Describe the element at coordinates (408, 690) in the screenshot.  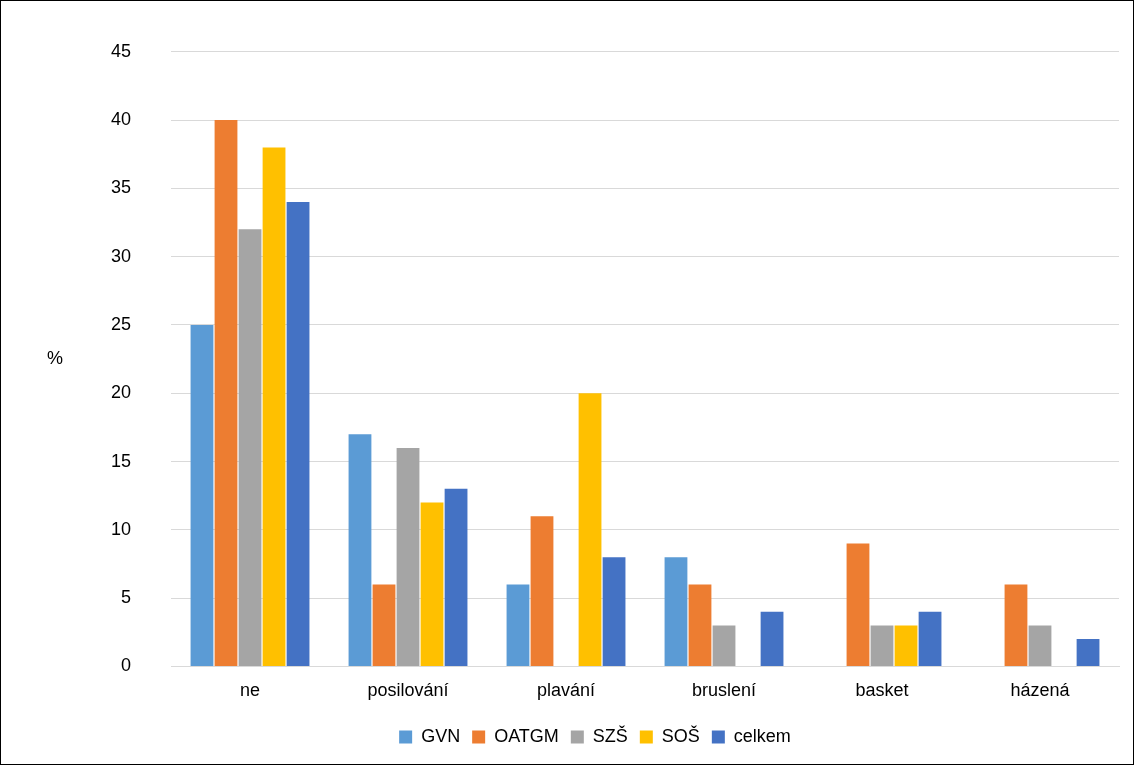
I see `x-tick-label: posilování` at that location.